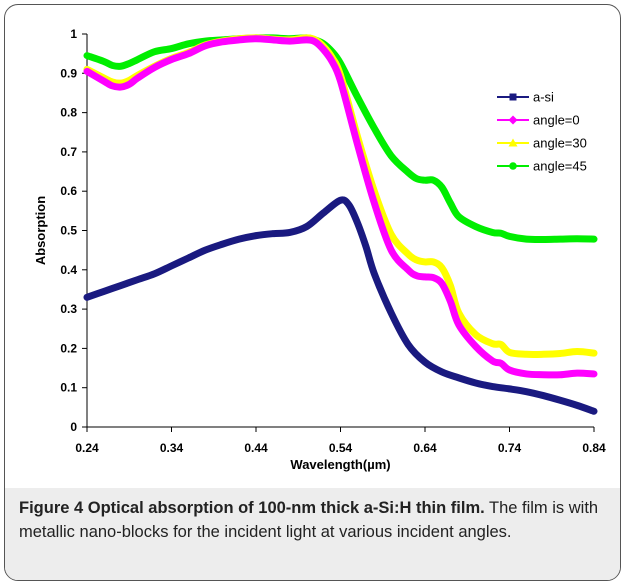  I want to click on legend-item-angle-30: angle=30, so click(542, 143).